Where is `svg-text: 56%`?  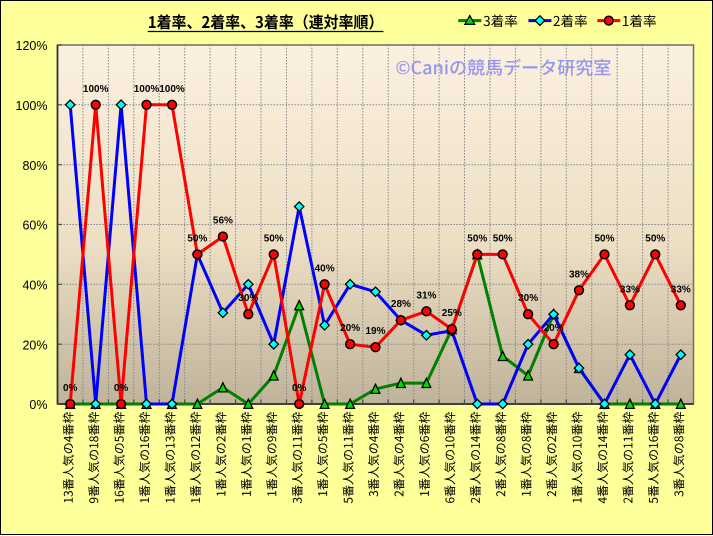 svg-text: 56% is located at coordinates (223, 221).